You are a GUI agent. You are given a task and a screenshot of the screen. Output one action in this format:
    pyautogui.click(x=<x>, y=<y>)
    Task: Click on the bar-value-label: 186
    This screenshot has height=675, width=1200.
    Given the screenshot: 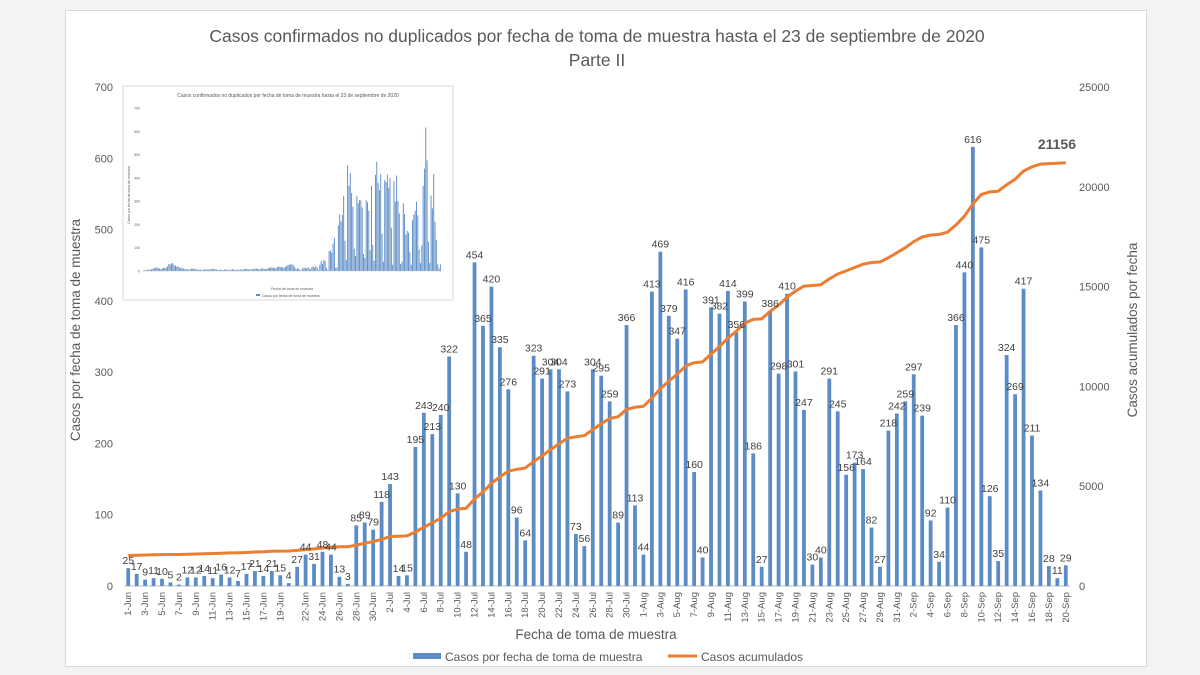 What is the action you would take?
    pyautogui.click(x=753, y=446)
    